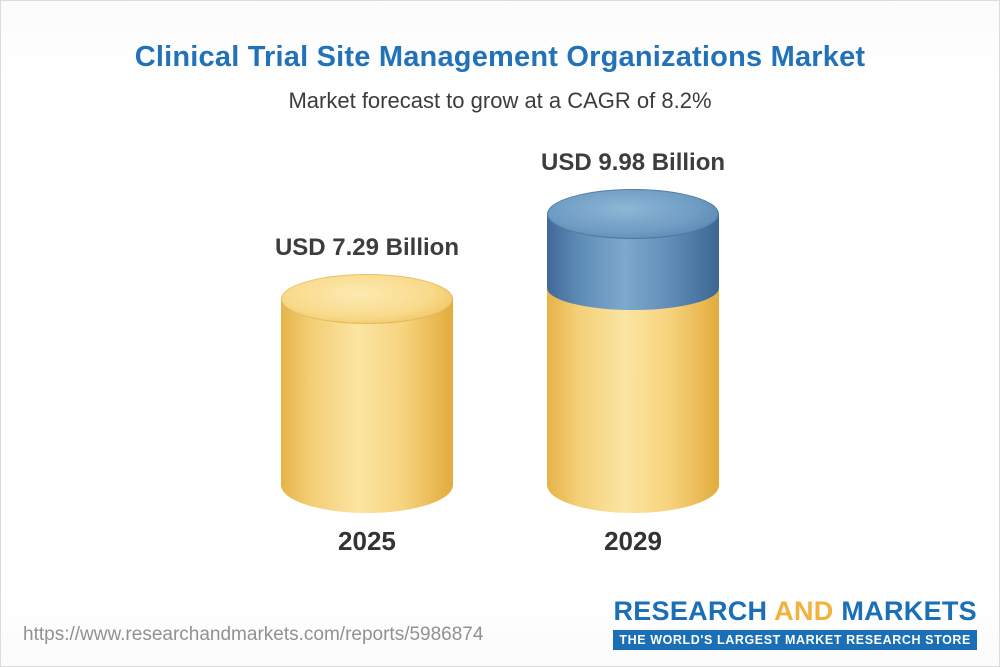  Describe the element at coordinates (909, 611) in the screenshot. I see `logo-word-markets: MARKETS` at that location.